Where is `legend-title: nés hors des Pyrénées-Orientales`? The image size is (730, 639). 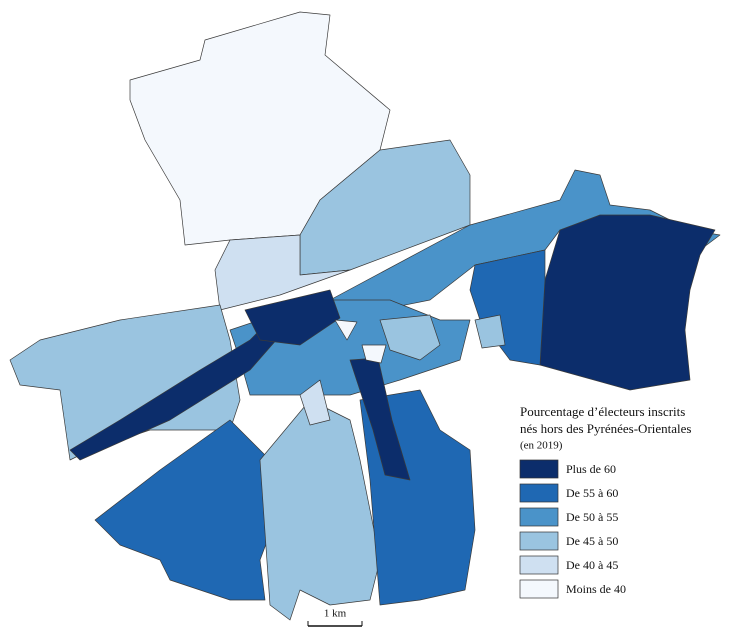 legend-title: nés hors des Pyrénées-Orientales is located at coordinates (605, 428).